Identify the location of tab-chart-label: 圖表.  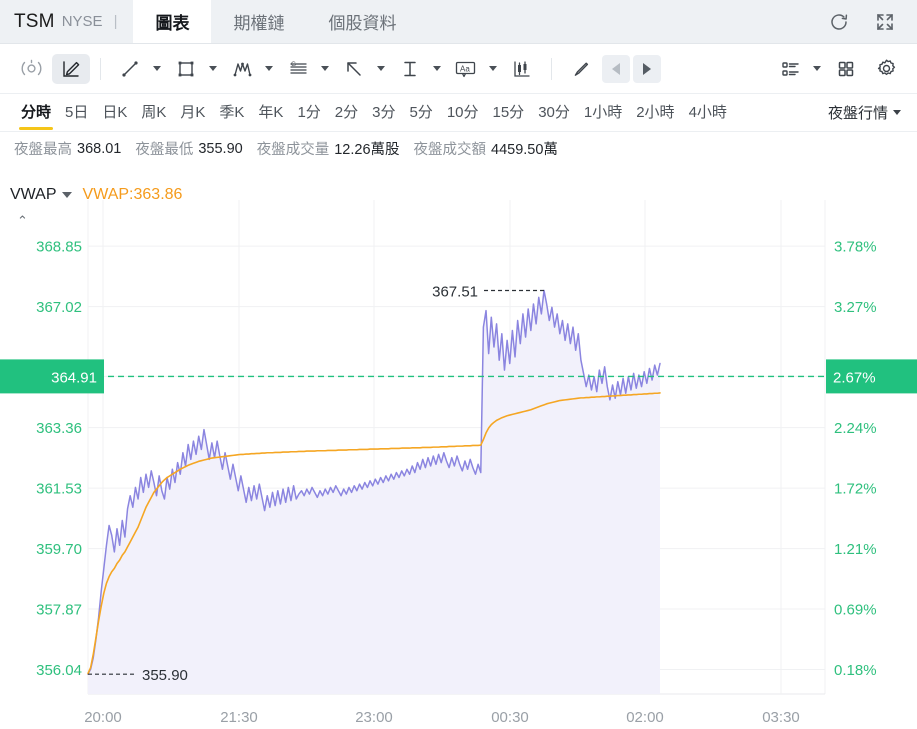
(172, 23).